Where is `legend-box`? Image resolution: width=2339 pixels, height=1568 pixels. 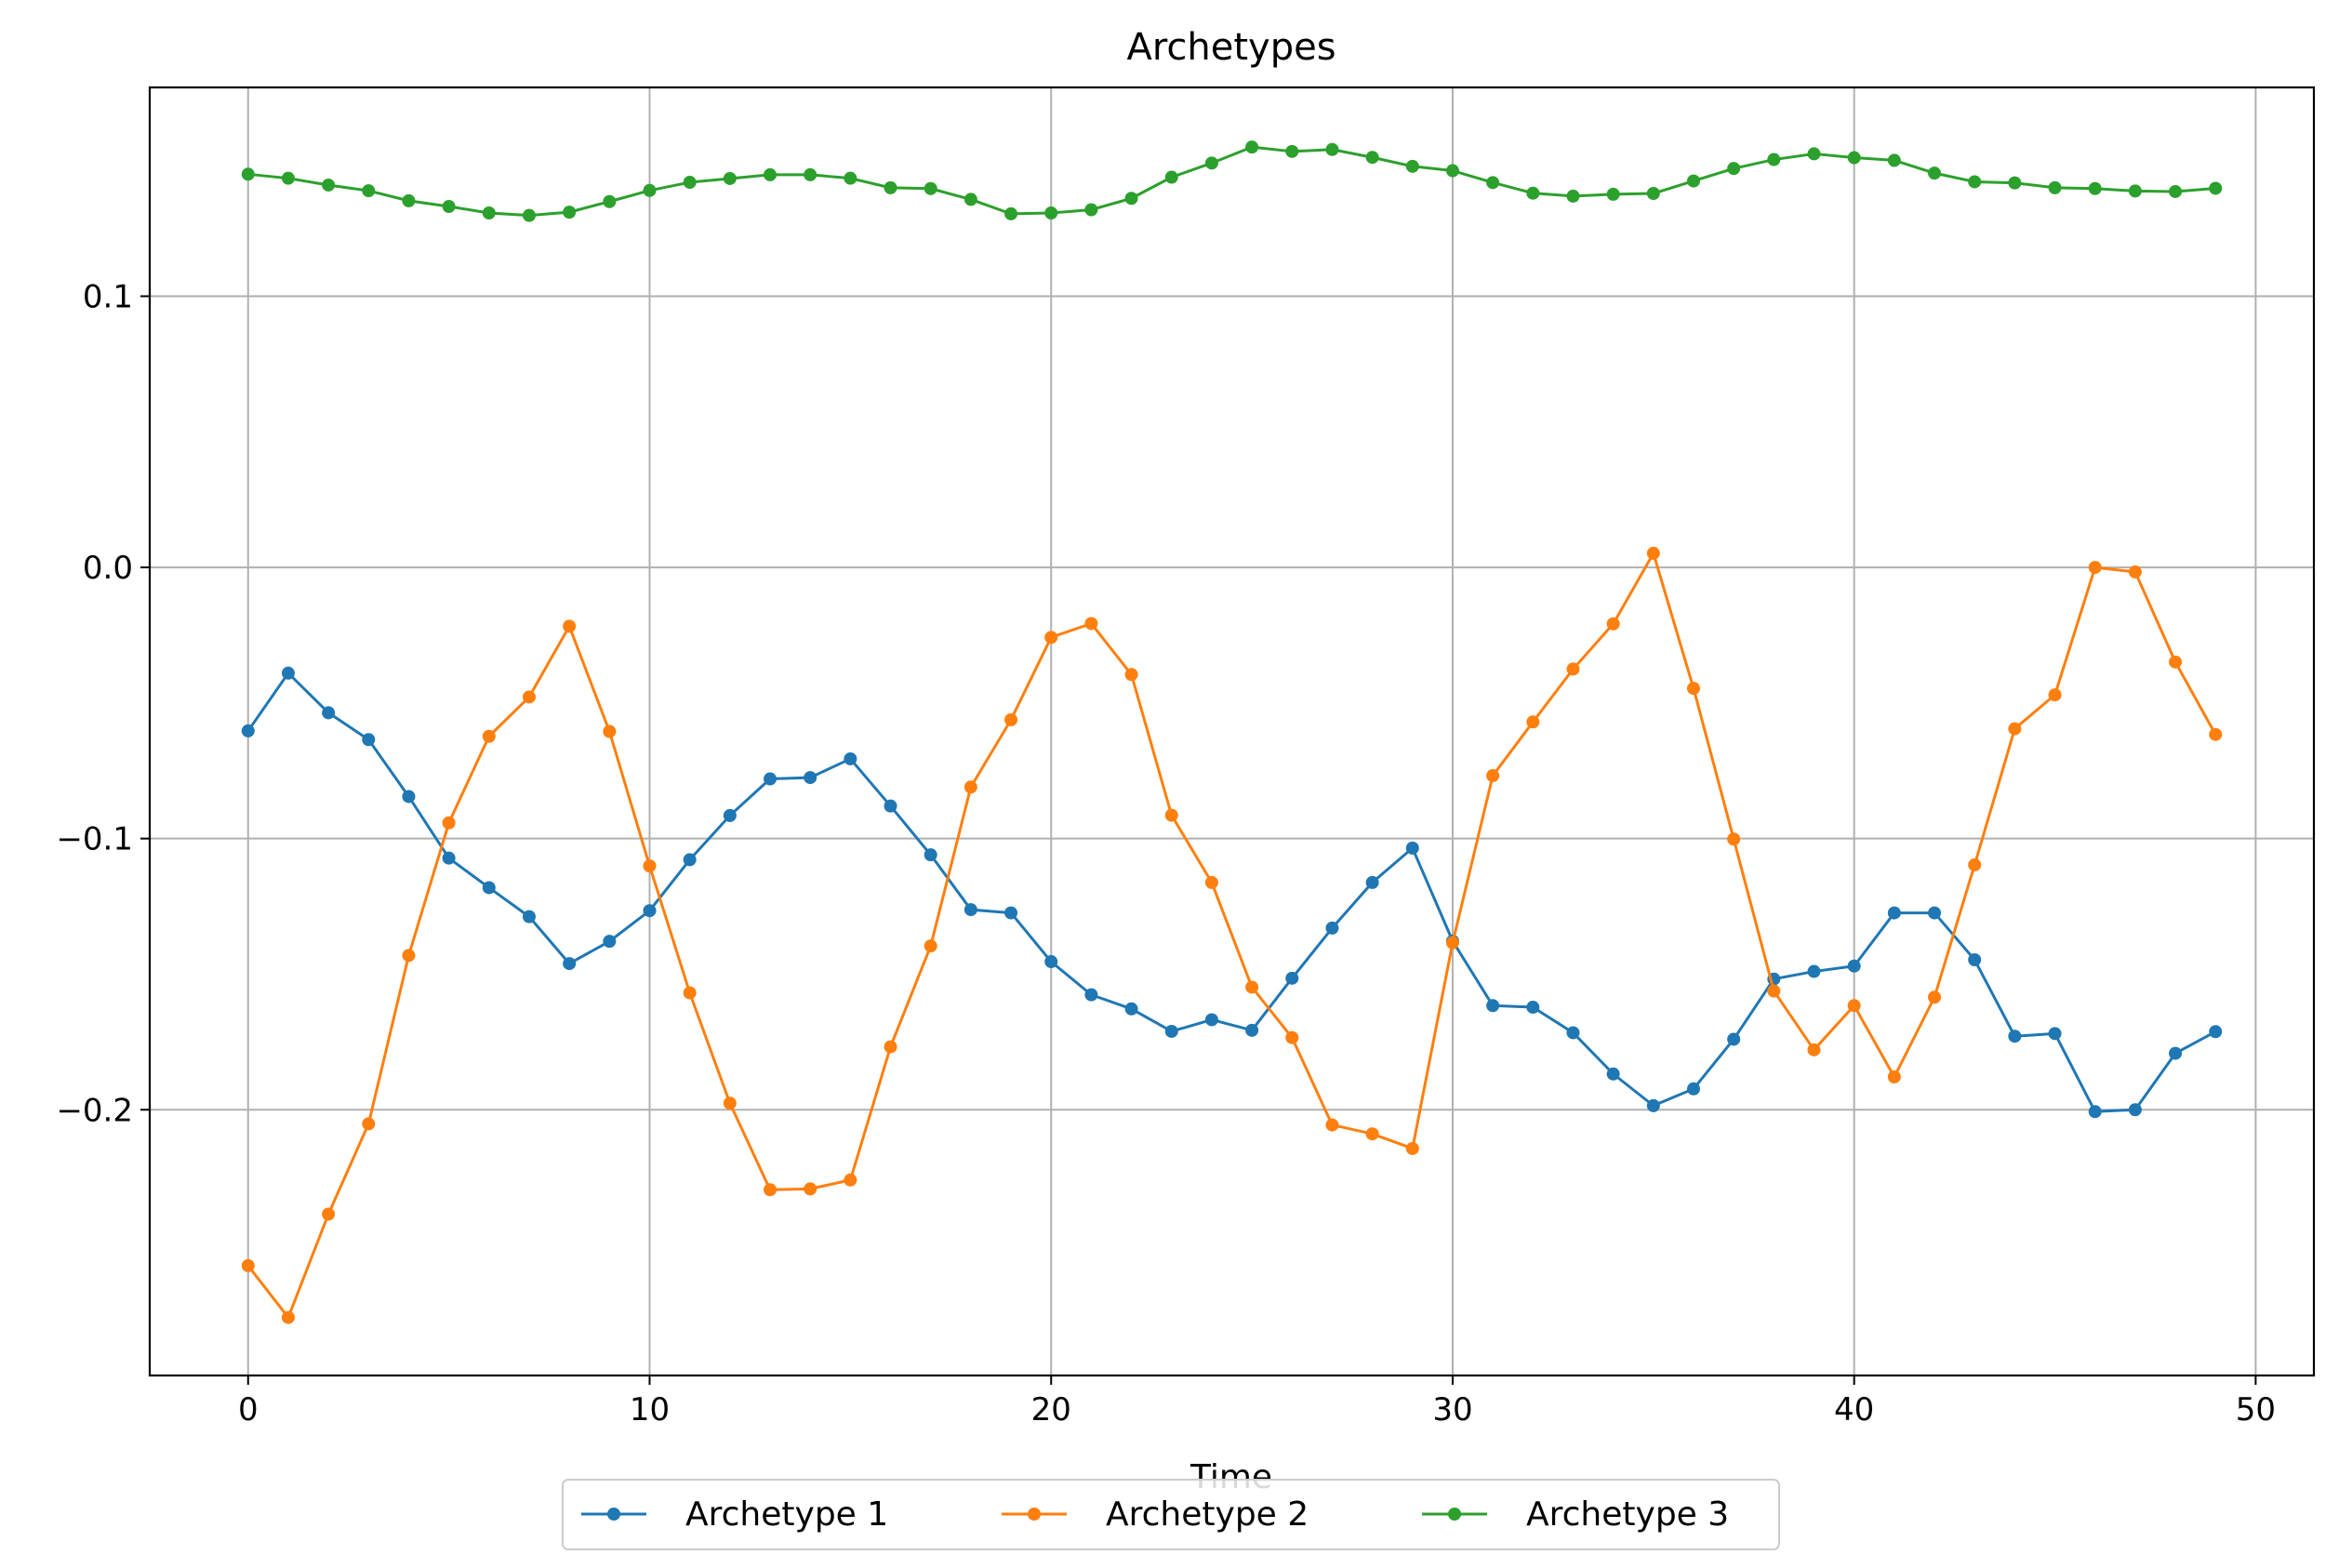
legend-box is located at coordinates (1171, 1514).